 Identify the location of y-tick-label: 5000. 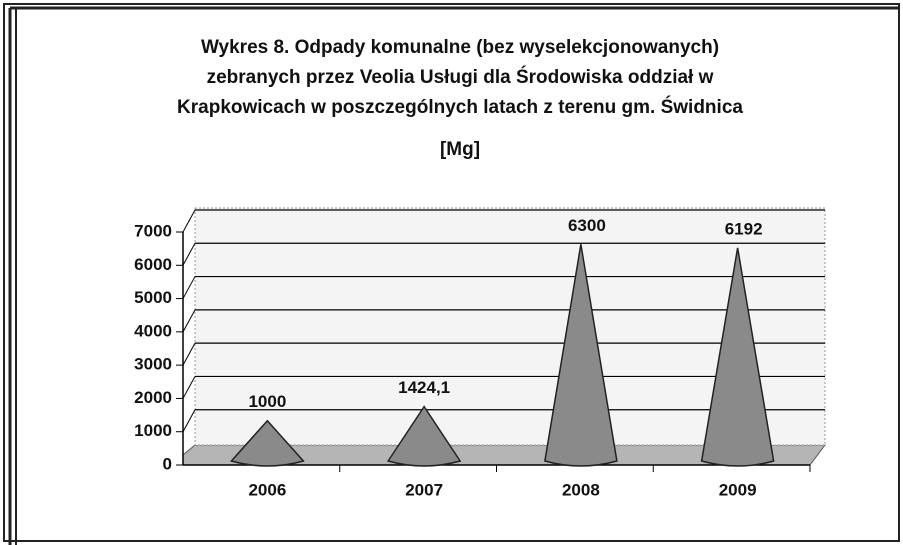
(153, 297).